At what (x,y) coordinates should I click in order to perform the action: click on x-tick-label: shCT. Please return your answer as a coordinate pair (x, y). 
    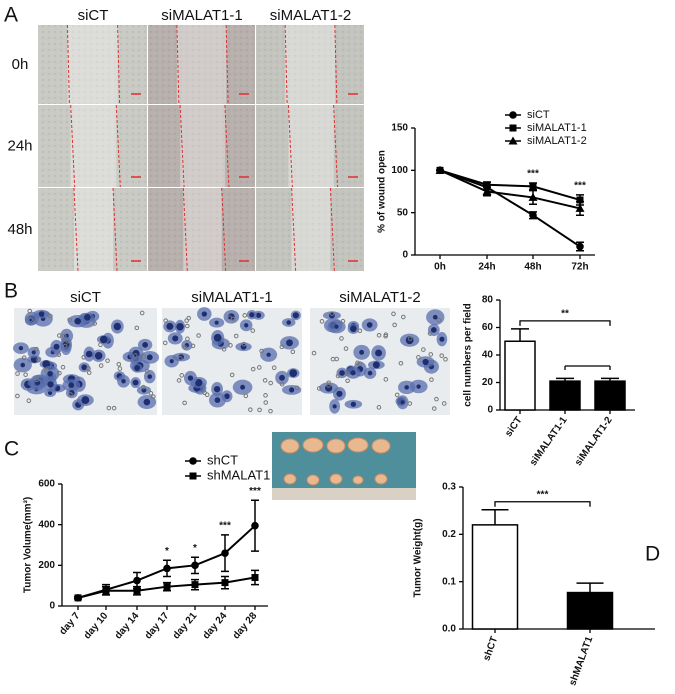
    Looking at the image, I should click on (490, 648).